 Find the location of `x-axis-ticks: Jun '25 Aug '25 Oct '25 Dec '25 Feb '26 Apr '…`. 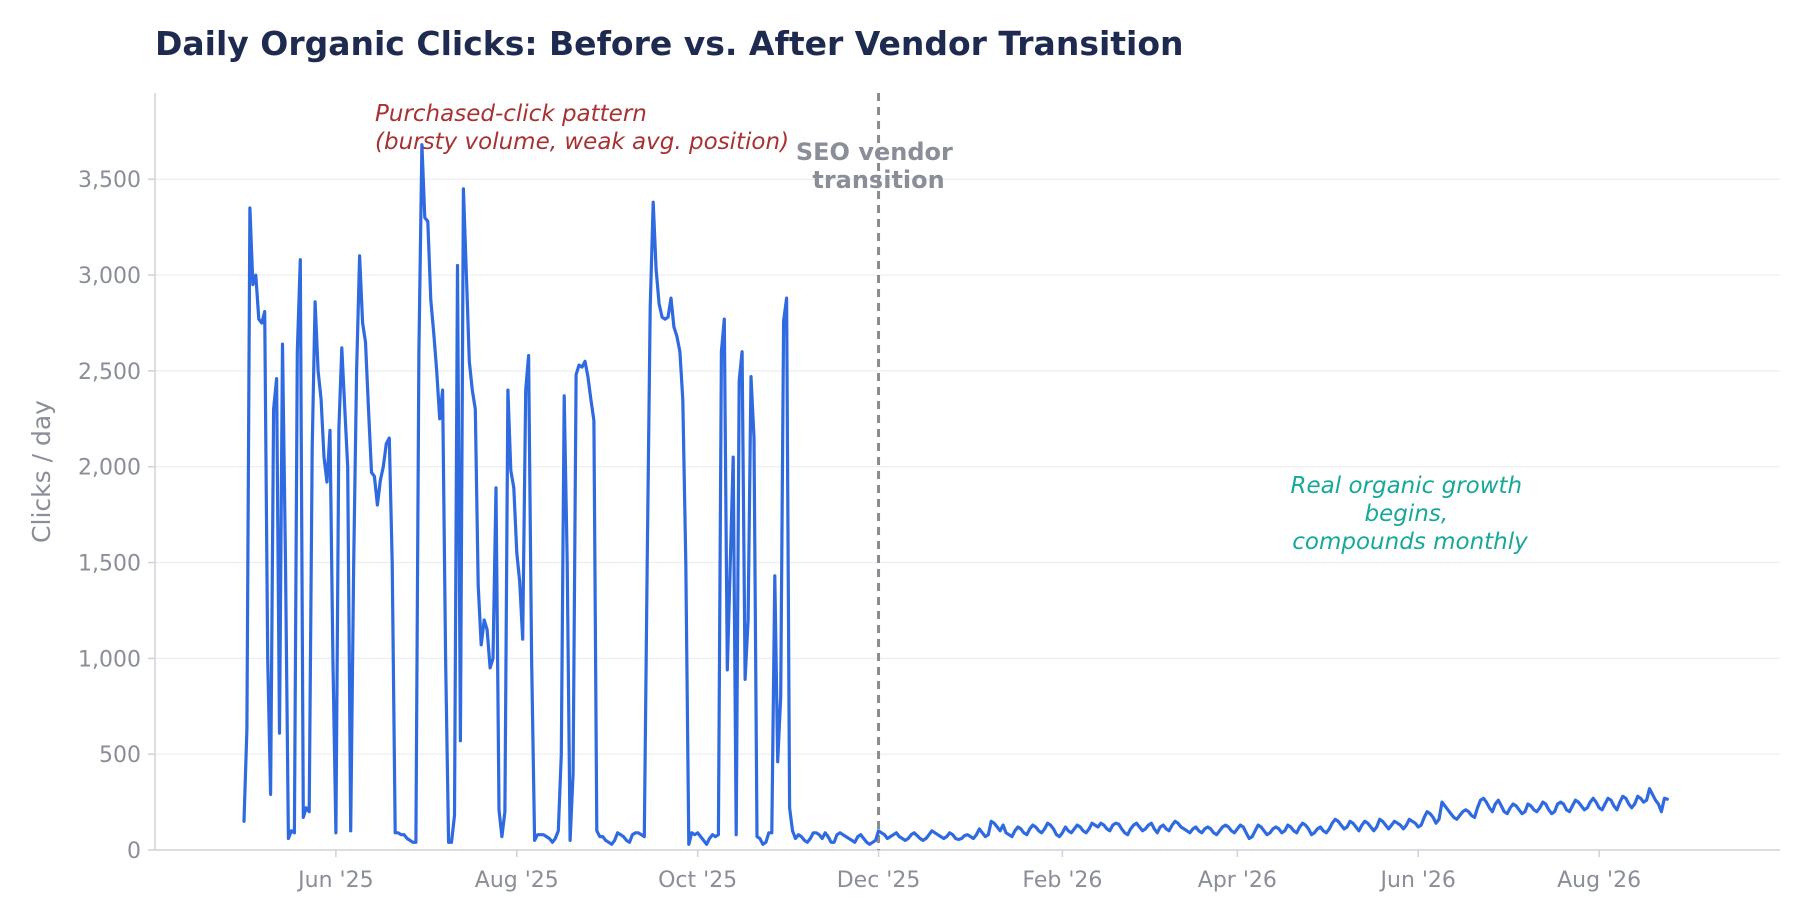

x-axis-ticks: Jun '25 Aug '25 Oct '25 Dec '25 Feb '26 Apr '… is located at coordinates (968, 871).